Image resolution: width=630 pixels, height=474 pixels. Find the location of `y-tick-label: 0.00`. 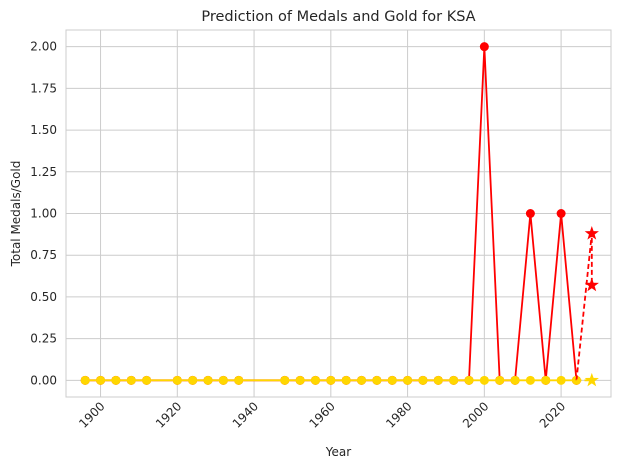

y-tick-label: 0.00 is located at coordinates (43, 380).